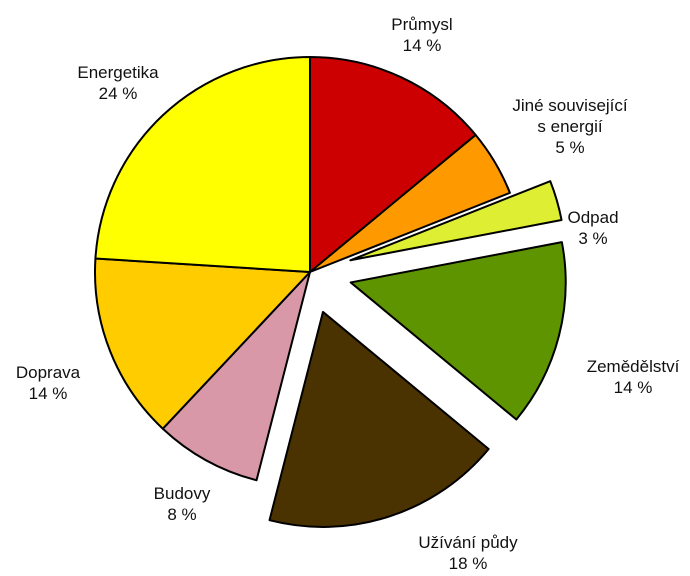 The width and height of the screenshot is (690, 576). I want to click on slice-name-jine-line2: s energií, so click(570, 126).